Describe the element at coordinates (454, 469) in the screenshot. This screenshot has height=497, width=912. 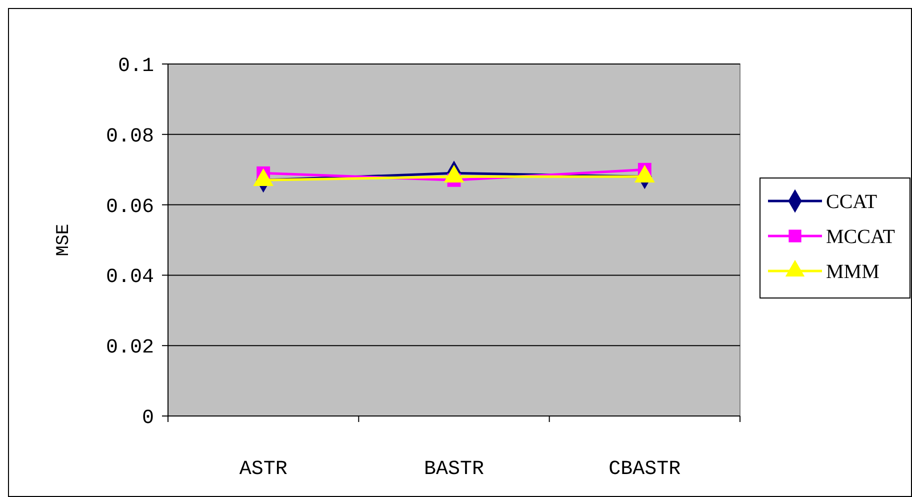
I see `x-tick-label: BASTR` at that location.